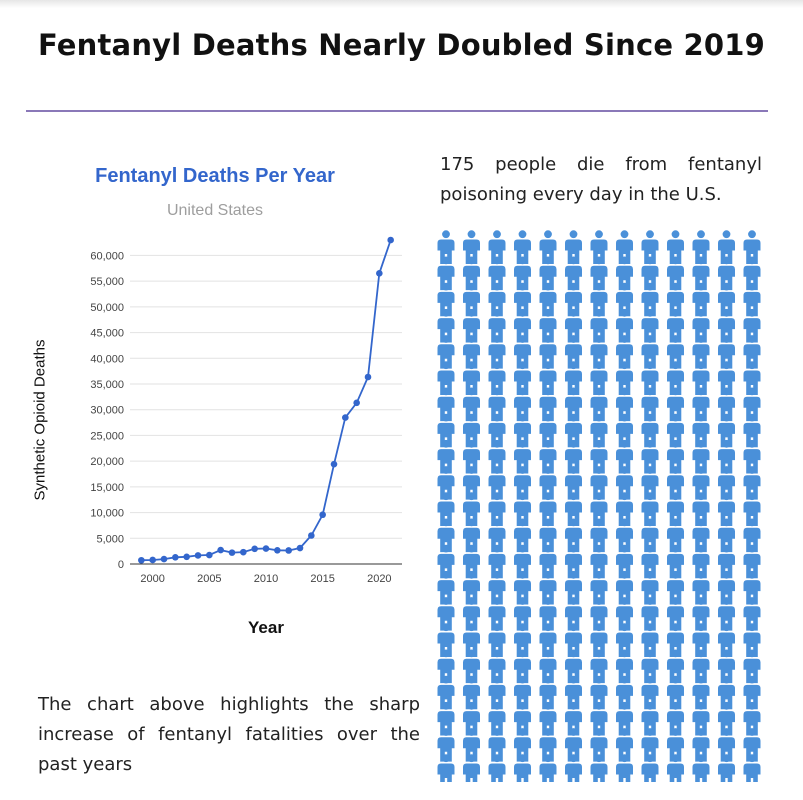 This screenshot has width=803, height=800. Describe the element at coordinates (266, 400) in the screenshot. I see `data-points` at that location.